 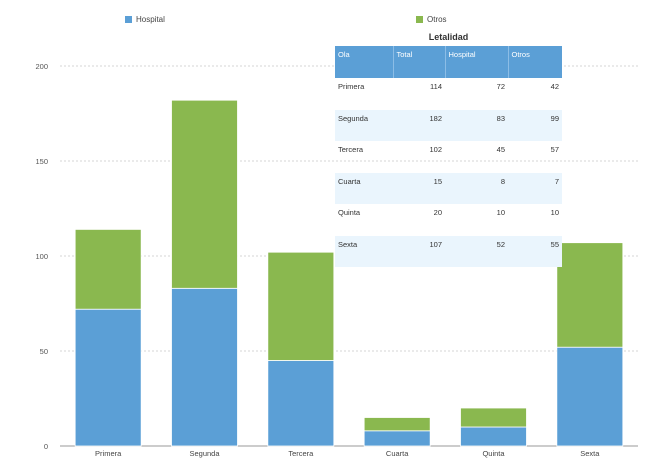 What do you see at coordinates (364, 251) in the screenshot?
I see `table-cell-ola: Sexta` at bounding box center [364, 251].